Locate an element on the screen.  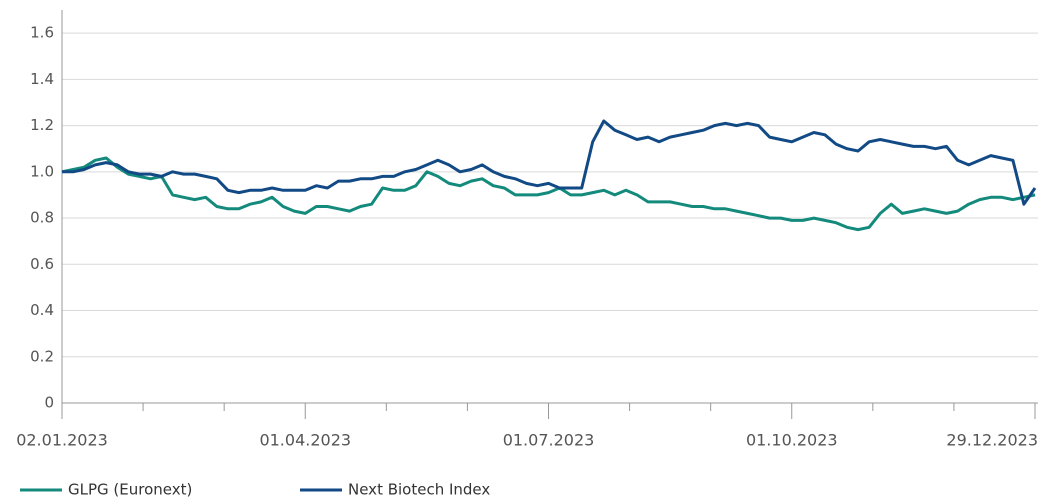
y-tick-label: 0.8 is located at coordinates (42, 218).